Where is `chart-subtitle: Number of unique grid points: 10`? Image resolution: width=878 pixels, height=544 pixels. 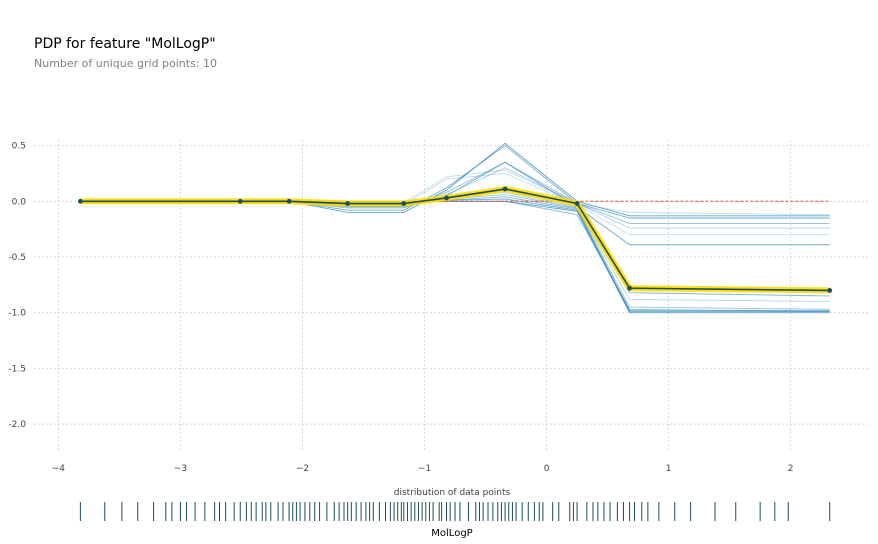 chart-subtitle: Number of unique grid points: 10 is located at coordinates (126, 63).